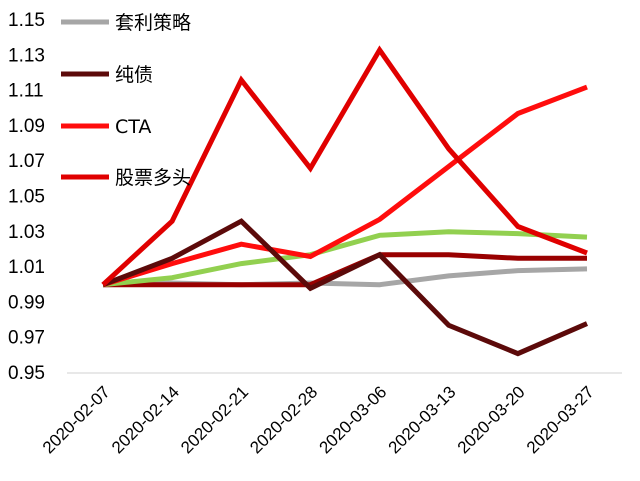 The height and width of the screenshot is (481, 640). I want to click on legend-label: 纯债, so click(134, 75).